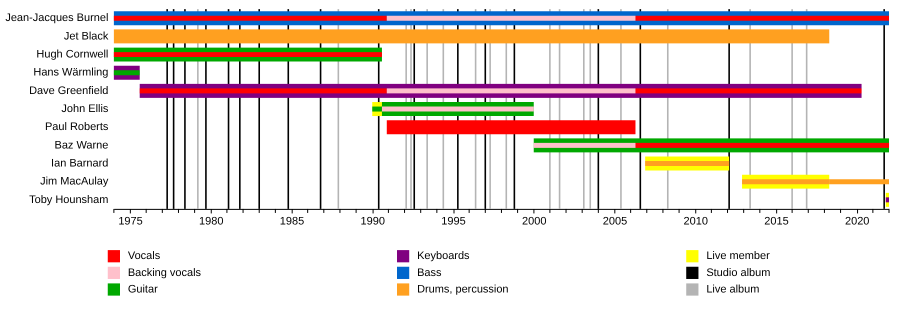 The height and width of the screenshot is (310, 900). I want to click on y-tick-label: Baz Warne, so click(81, 145).